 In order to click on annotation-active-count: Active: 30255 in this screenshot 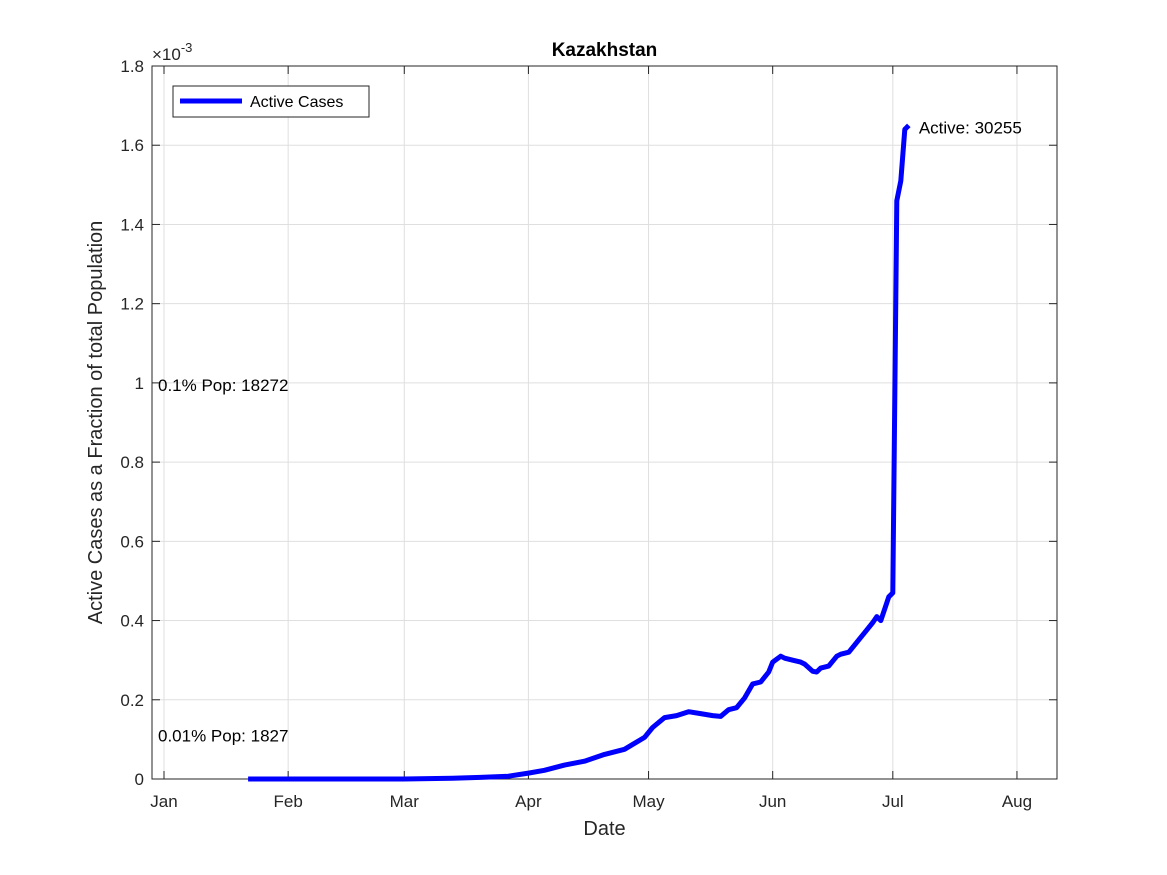, I will do `click(970, 127)`.